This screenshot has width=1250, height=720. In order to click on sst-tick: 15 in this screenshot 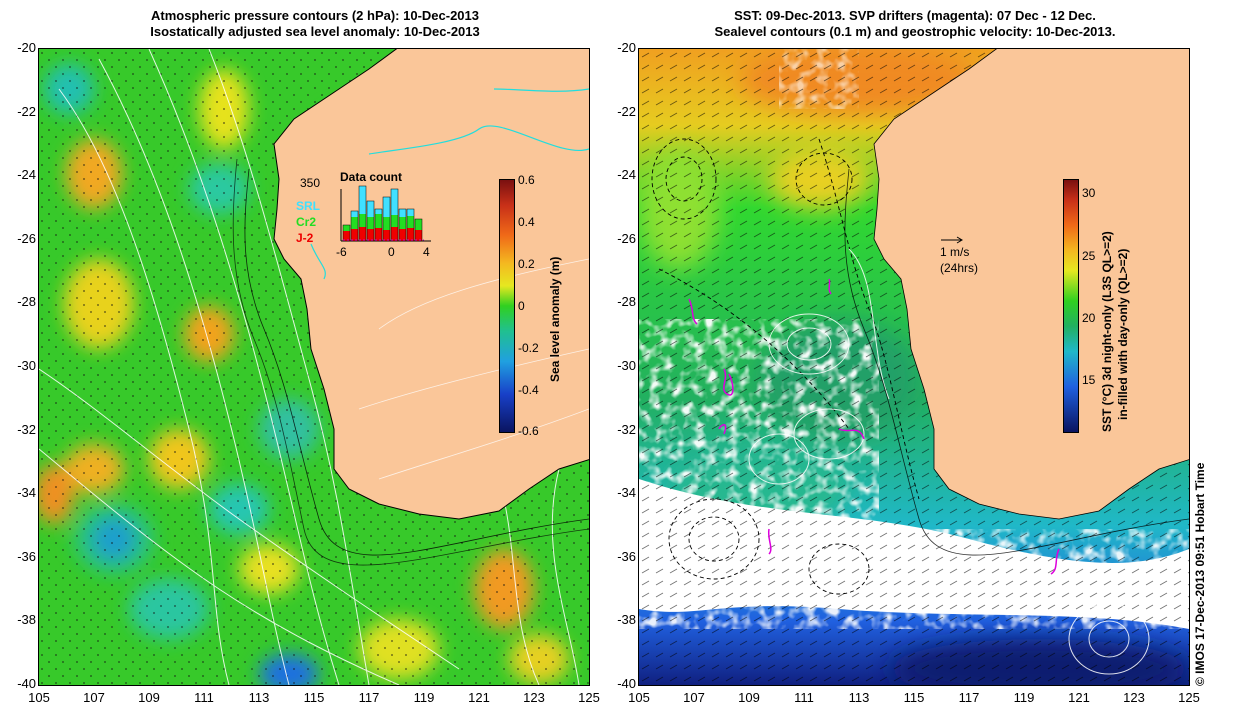, I will do `click(1089, 380)`.